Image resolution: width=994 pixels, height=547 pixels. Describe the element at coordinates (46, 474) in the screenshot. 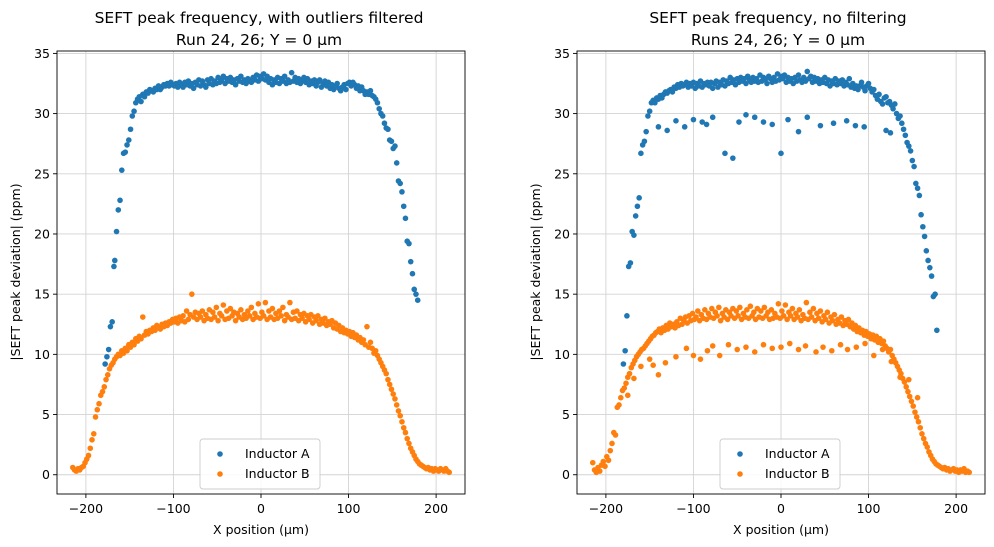

I see `left-y-tick-label: 0` at that location.